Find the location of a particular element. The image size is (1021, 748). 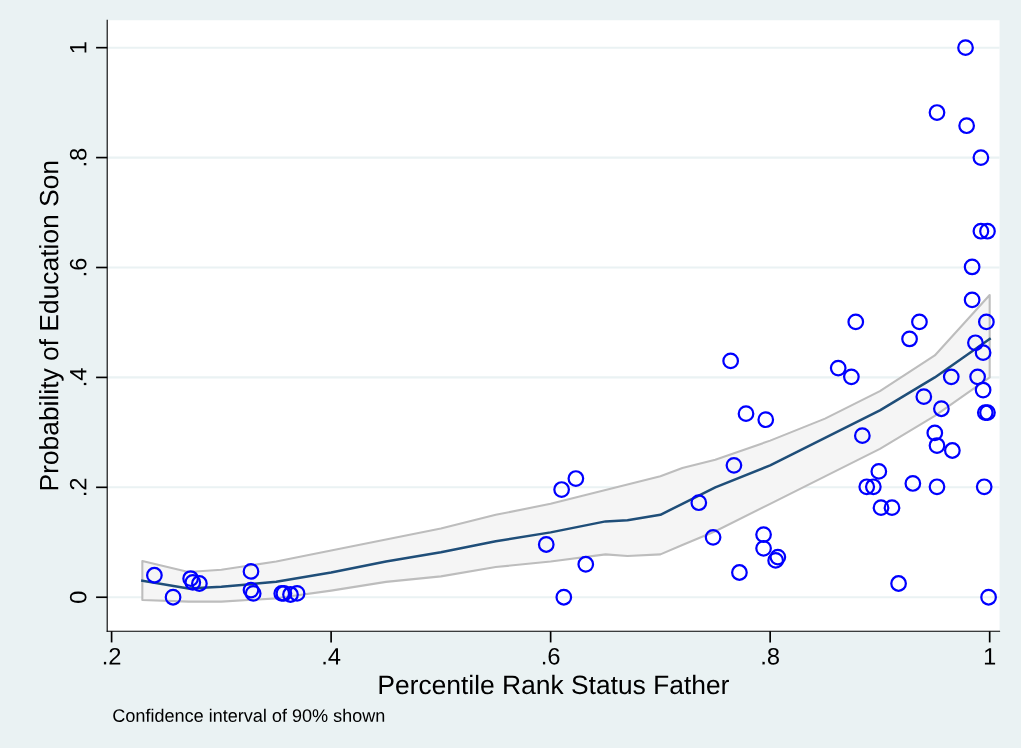

x-axis-title: Percentile Rank Status Father is located at coordinates (554, 684).